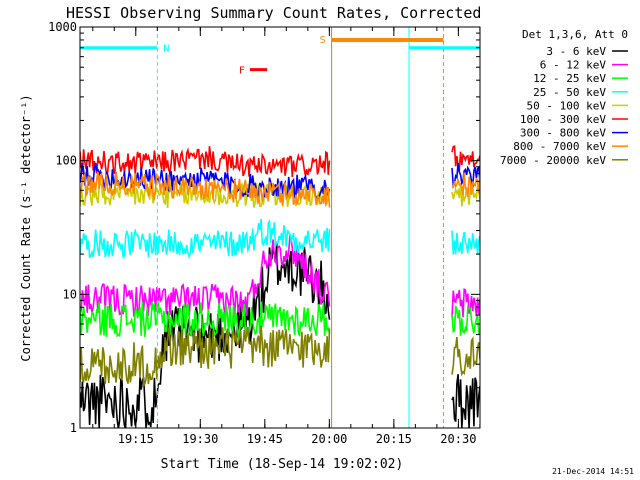 The width and height of the screenshot is (640, 480). What do you see at coordinates (70, 294) in the screenshot?
I see `y-tick-label: 10` at bounding box center [70, 294].